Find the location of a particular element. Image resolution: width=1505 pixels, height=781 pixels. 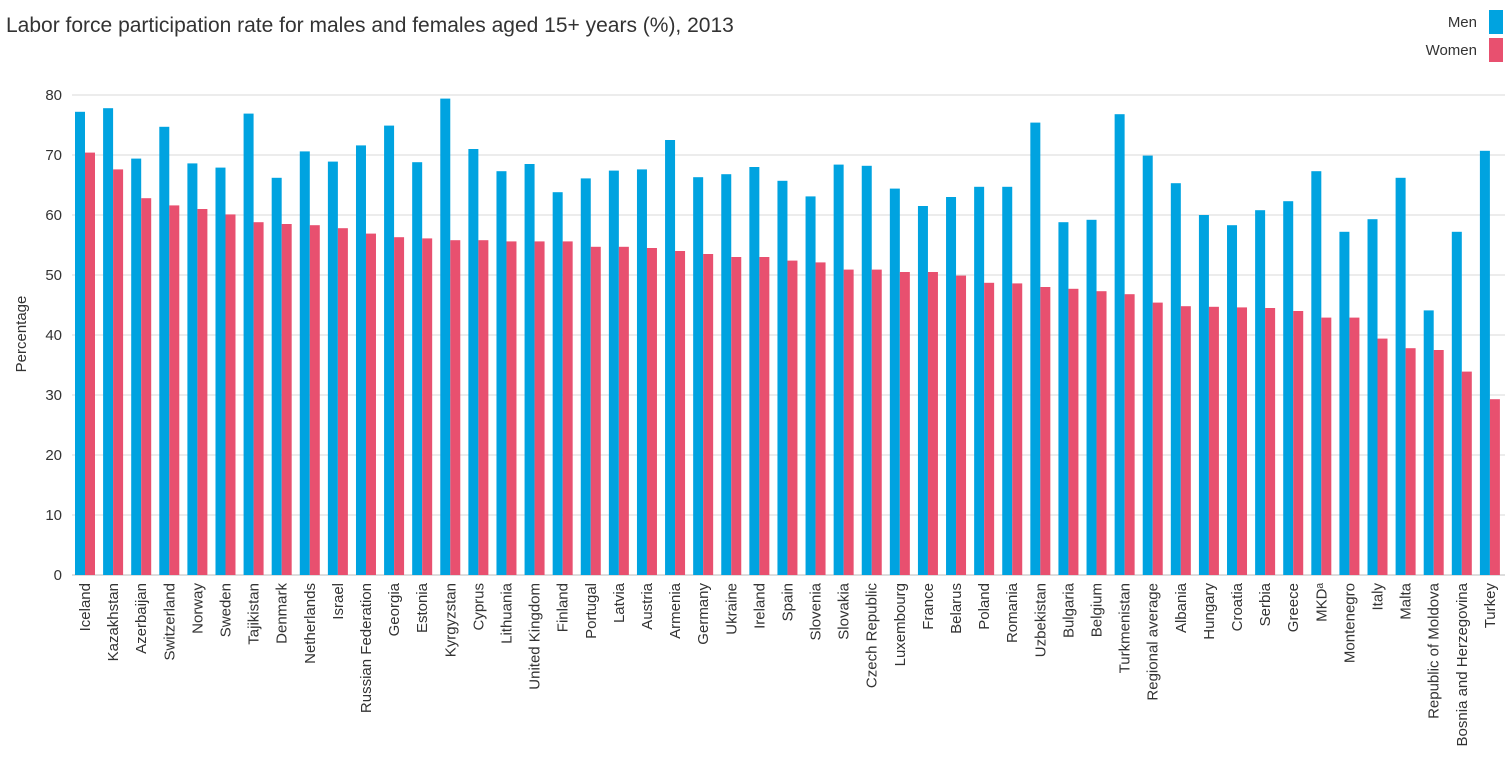

x-tick-label: Kazakhstan is located at coordinates (113, 622).